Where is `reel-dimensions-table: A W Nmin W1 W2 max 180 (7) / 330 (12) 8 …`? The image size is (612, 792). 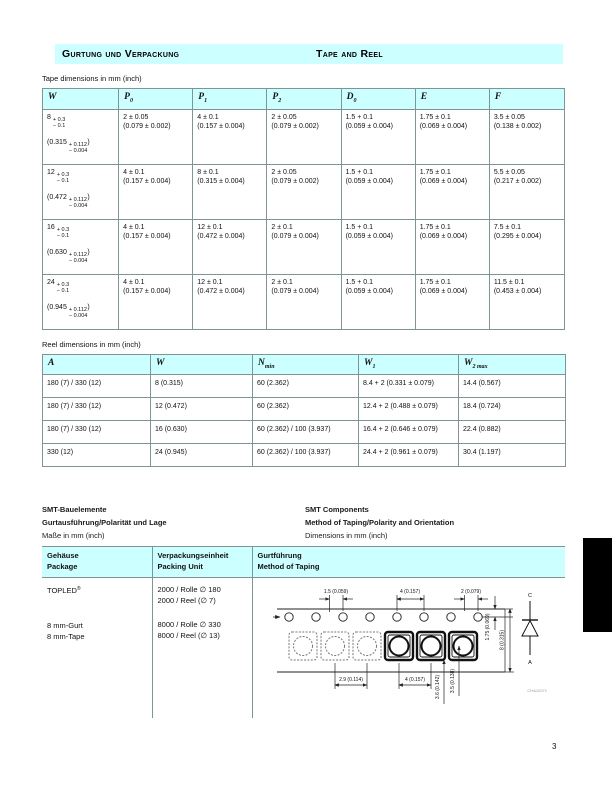 reel-dimensions-table: A W Nmin W1 W2 max 180 (7) / 330 (12) 8 … is located at coordinates (304, 410).